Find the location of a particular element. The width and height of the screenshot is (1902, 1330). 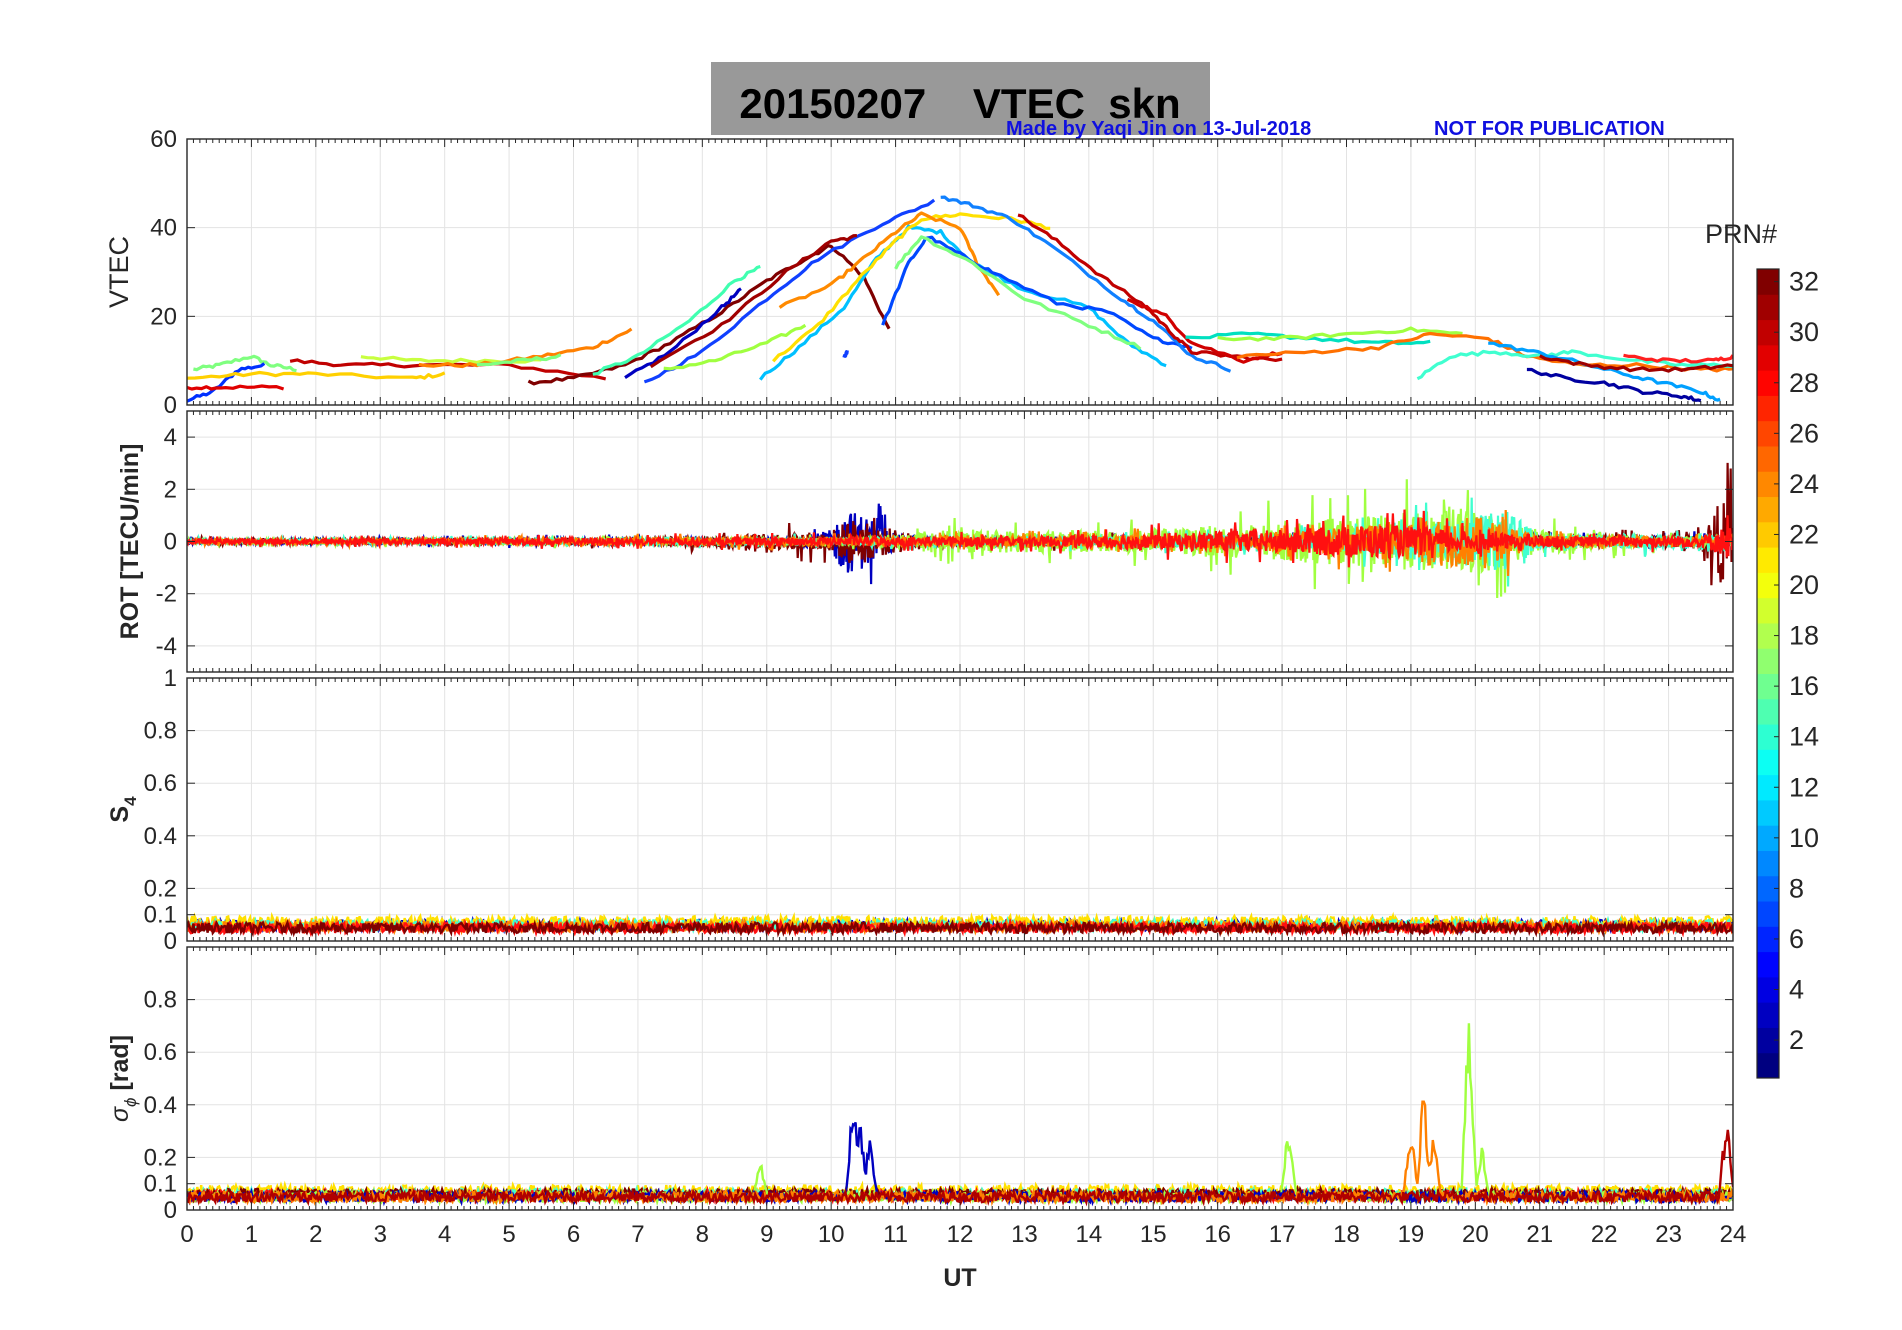

y-tick-label: 60 is located at coordinates (163, 139).